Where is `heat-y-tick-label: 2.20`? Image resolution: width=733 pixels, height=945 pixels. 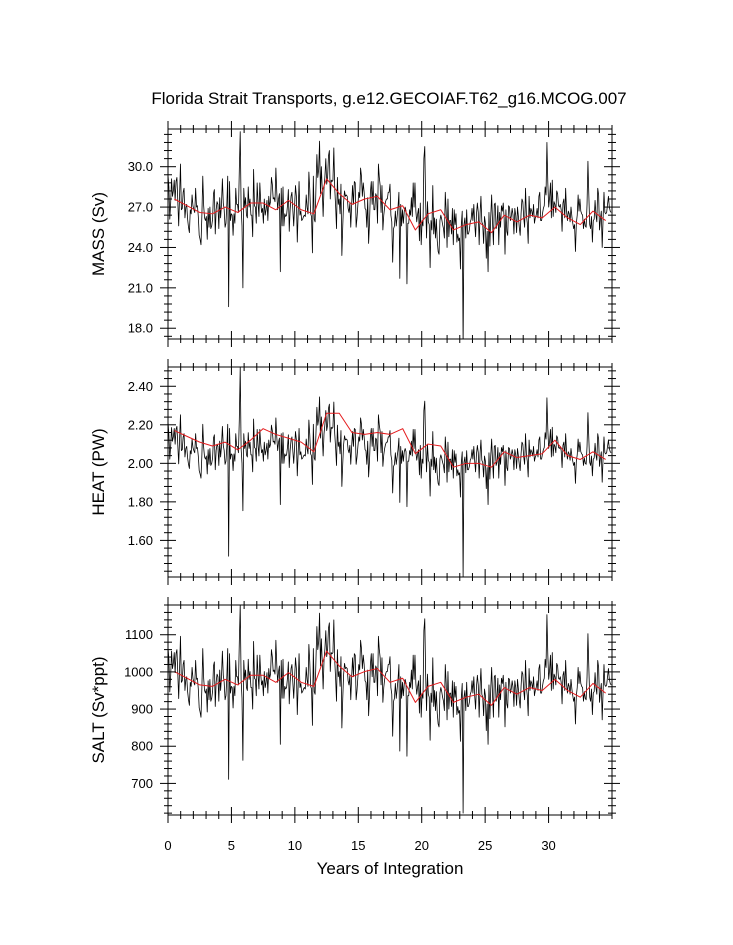 heat-y-tick-label: 2.20 is located at coordinates (140, 424).